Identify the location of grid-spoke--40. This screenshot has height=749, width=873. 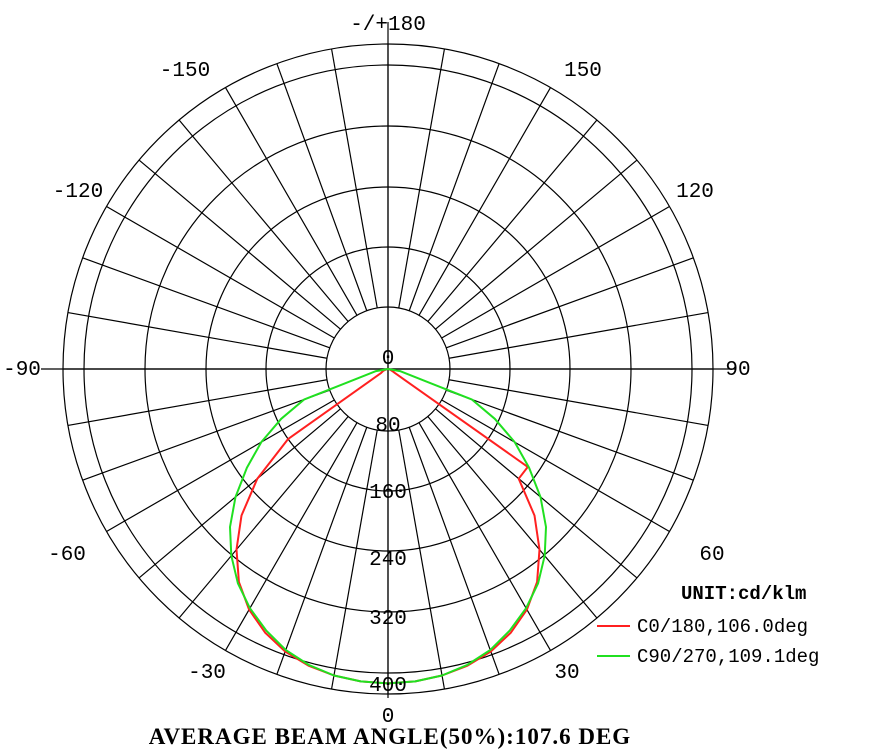
(263, 517).